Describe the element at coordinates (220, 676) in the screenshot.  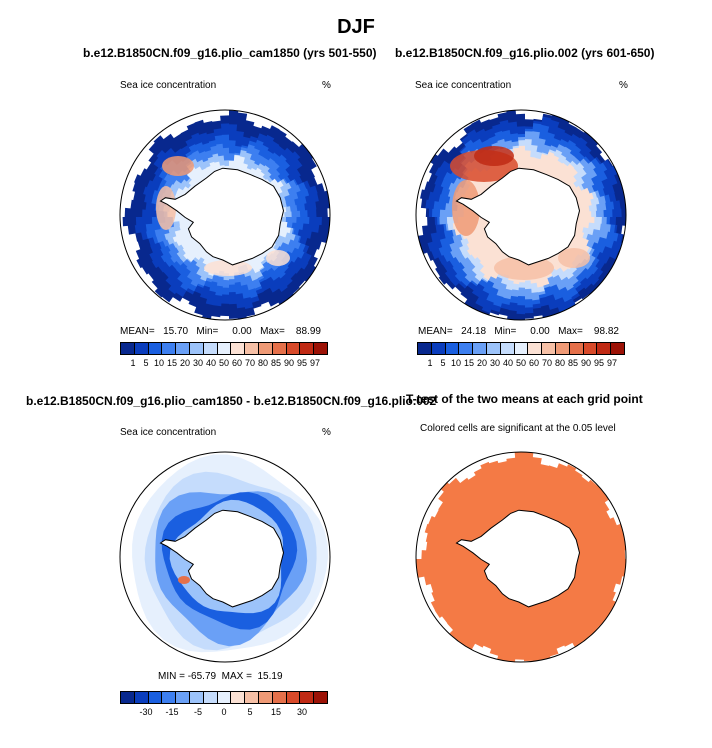
I see `panel3-stats: MIN = -65.79 MAX = 15.19` at that location.